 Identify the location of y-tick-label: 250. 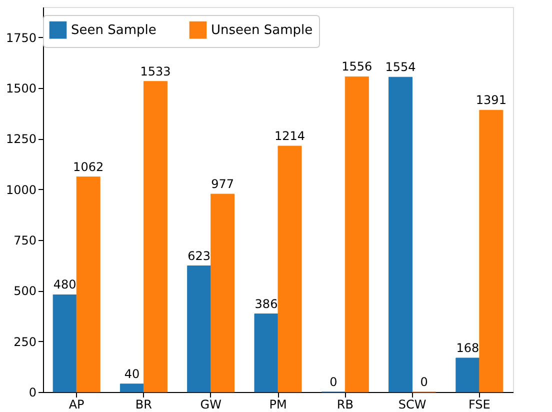
(25, 341).